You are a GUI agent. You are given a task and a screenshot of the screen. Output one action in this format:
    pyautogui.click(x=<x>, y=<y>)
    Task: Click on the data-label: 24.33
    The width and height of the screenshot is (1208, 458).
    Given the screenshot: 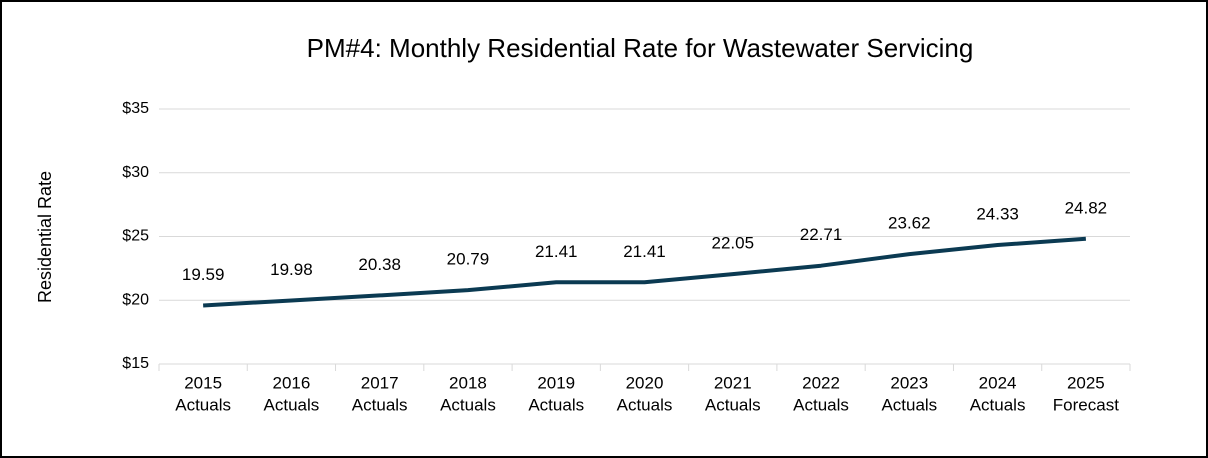 What is the action you would take?
    pyautogui.click(x=997, y=214)
    